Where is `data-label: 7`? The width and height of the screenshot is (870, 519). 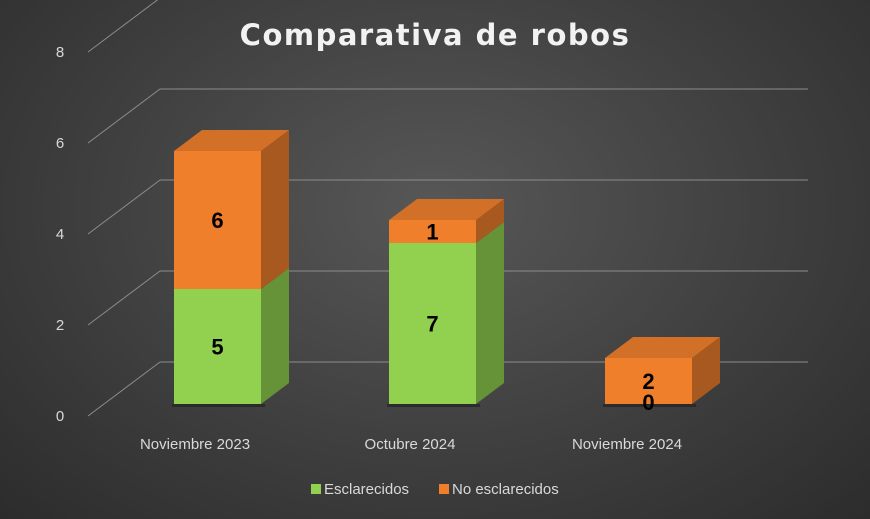 data-label: 7 is located at coordinates (432, 324).